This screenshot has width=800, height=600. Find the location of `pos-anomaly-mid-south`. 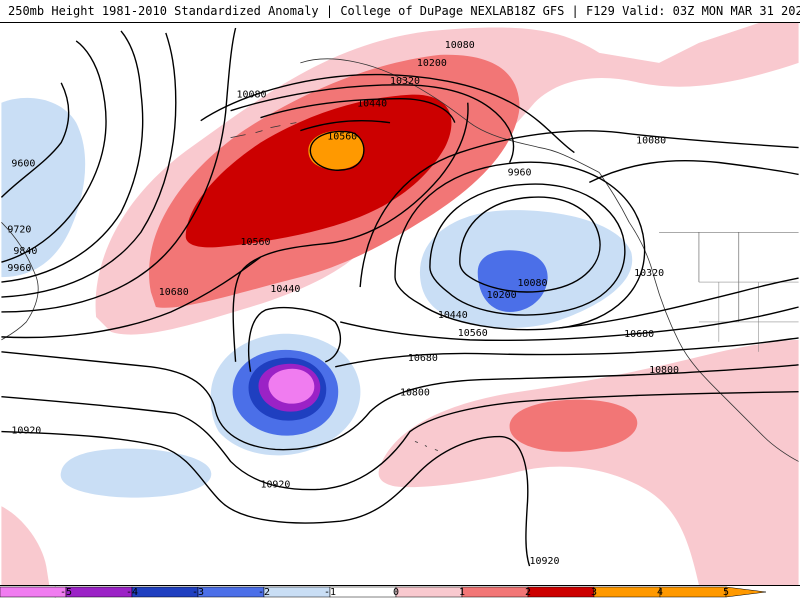

pos-anomaly-mid-south is located at coordinates (573, 425).